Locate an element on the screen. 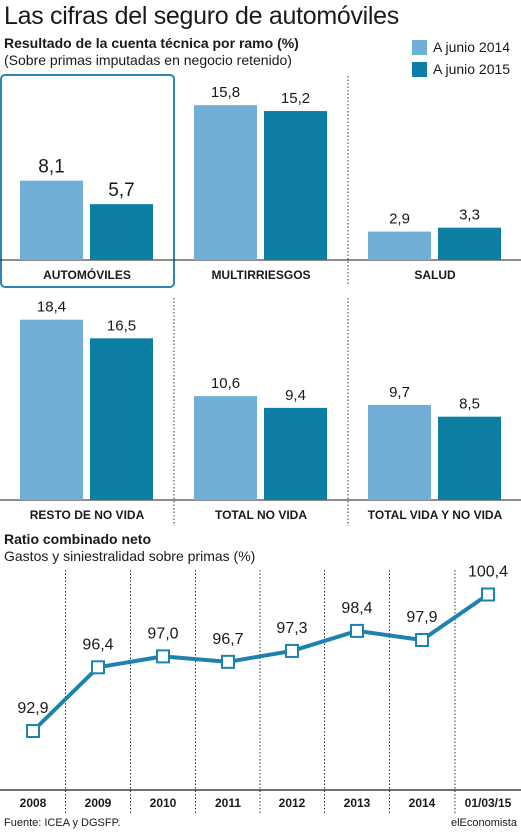  legend: A junio 2014 A junio 2015 is located at coordinates (461, 58).